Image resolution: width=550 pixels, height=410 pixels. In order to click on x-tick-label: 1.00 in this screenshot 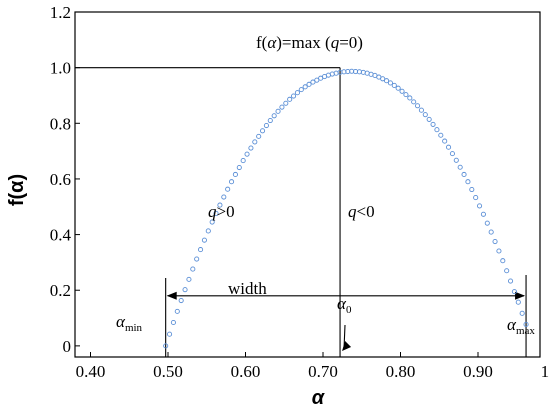, I will do `click(545, 371)`.